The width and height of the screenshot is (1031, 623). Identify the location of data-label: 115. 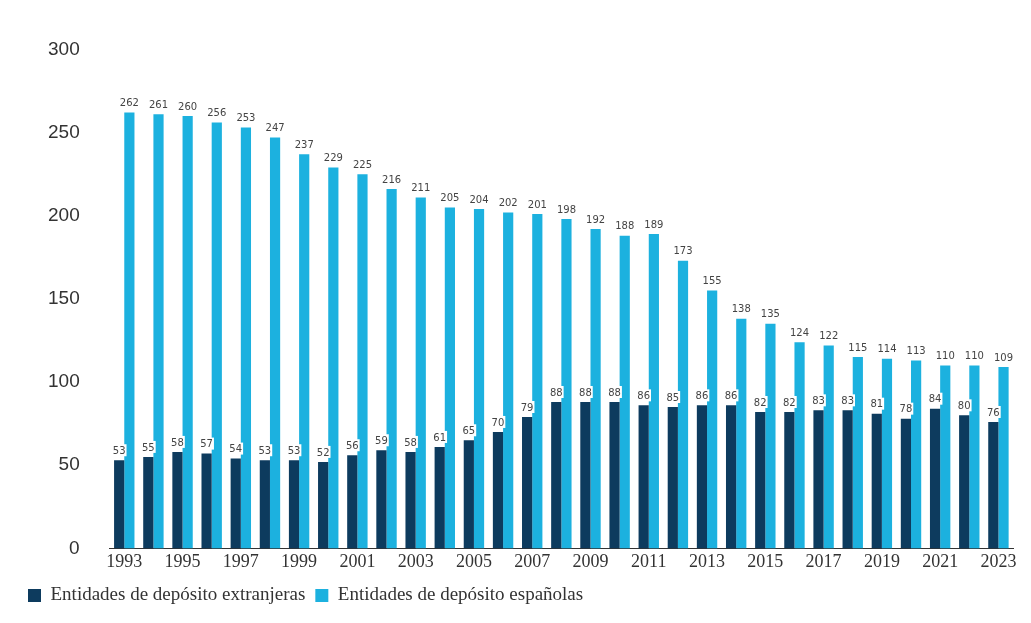
(858, 347).